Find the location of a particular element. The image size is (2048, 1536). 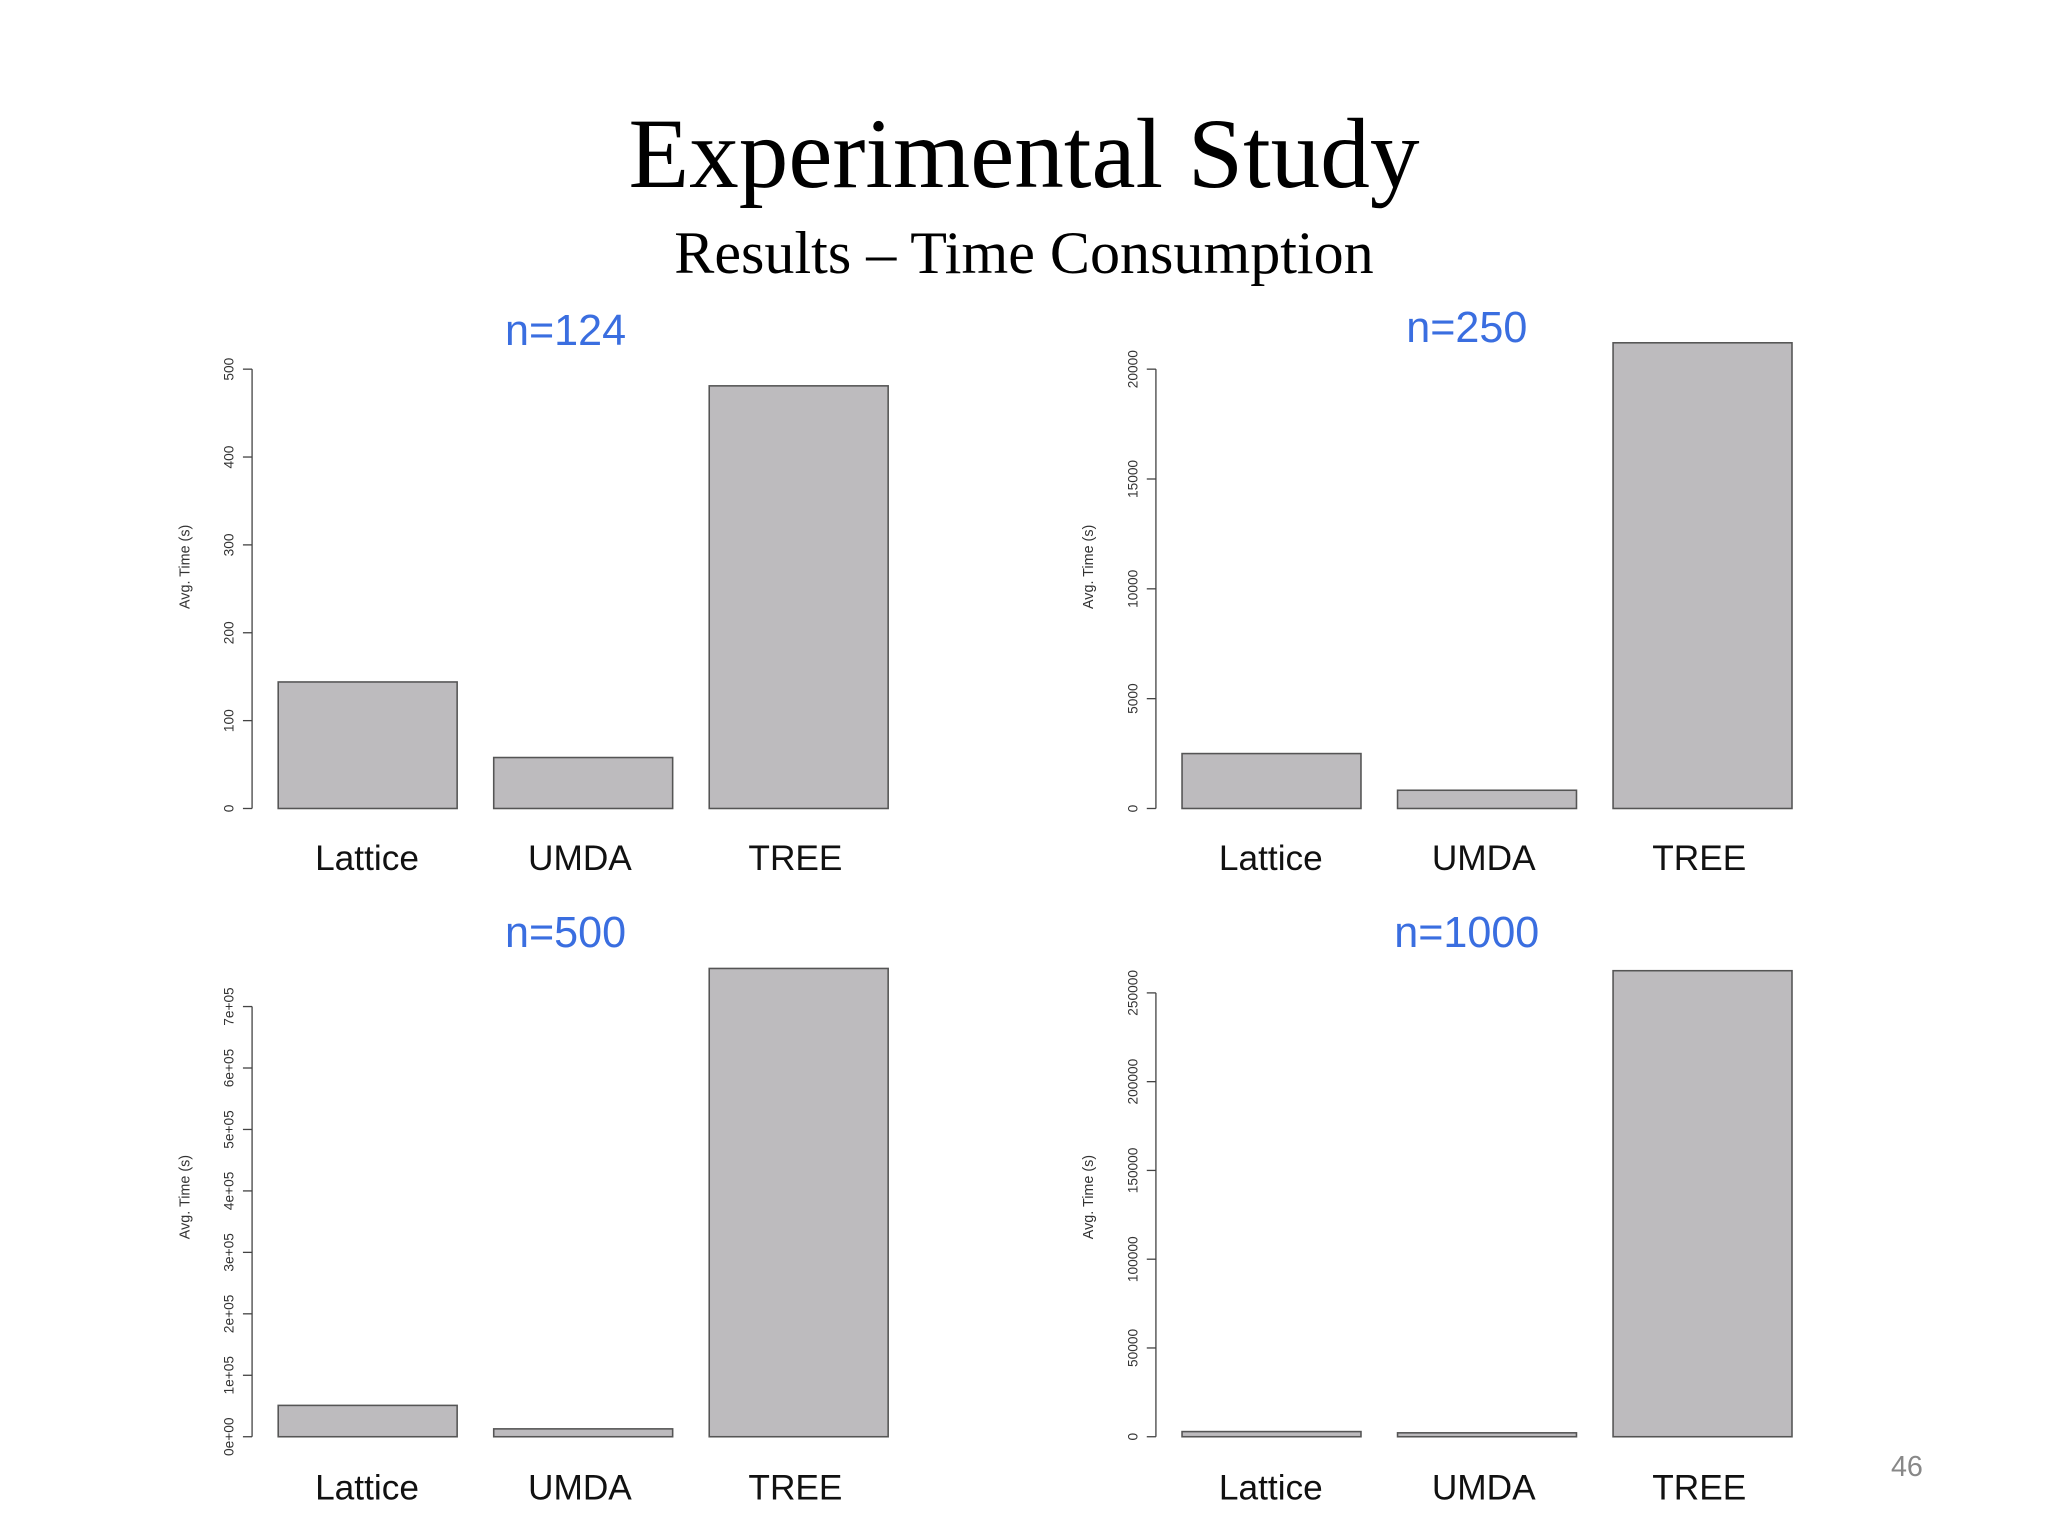

y-tick-label: 400 is located at coordinates (229, 456).